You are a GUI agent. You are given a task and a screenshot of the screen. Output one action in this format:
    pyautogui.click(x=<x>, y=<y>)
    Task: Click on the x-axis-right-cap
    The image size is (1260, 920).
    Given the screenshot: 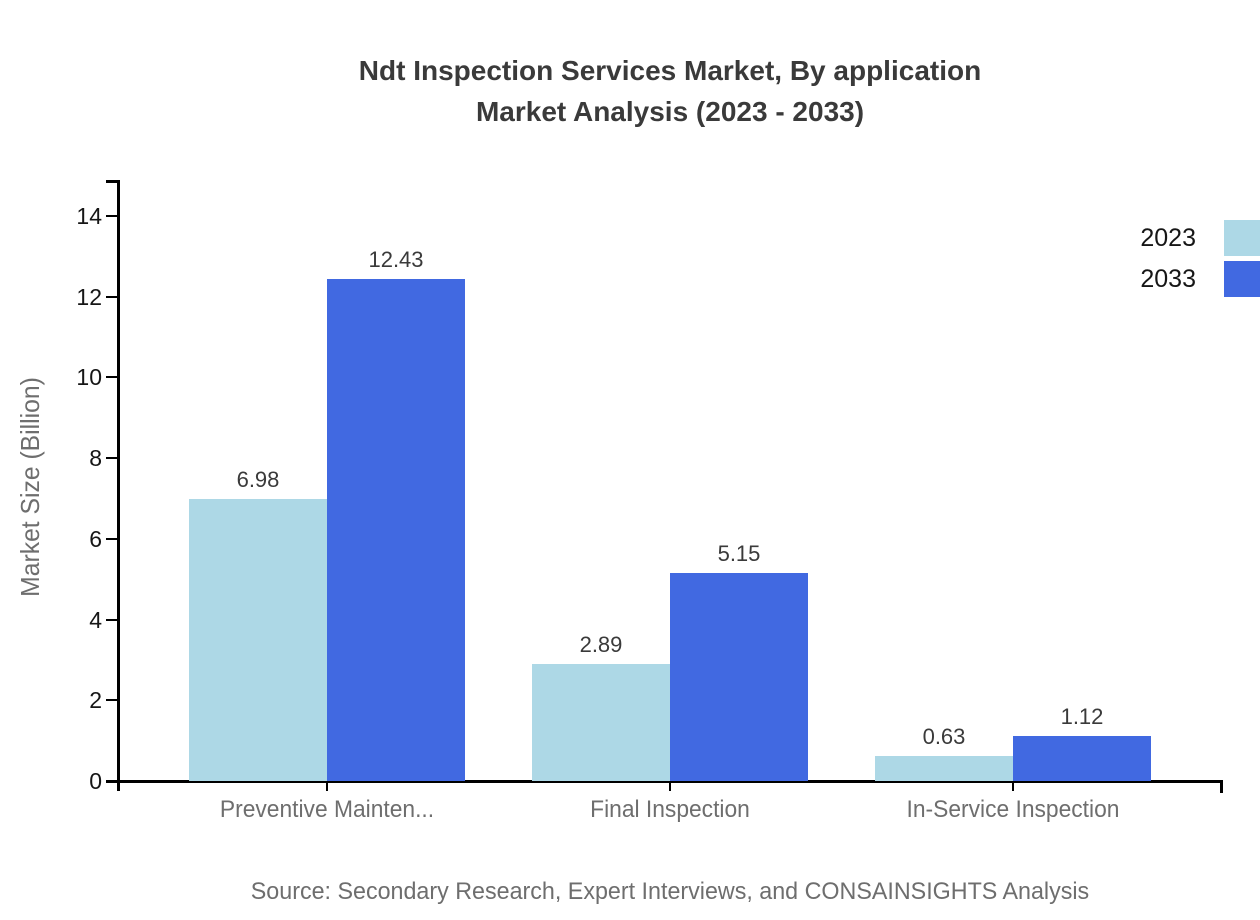 What is the action you would take?
    pyautogui.click(x=1221, y=786)
    